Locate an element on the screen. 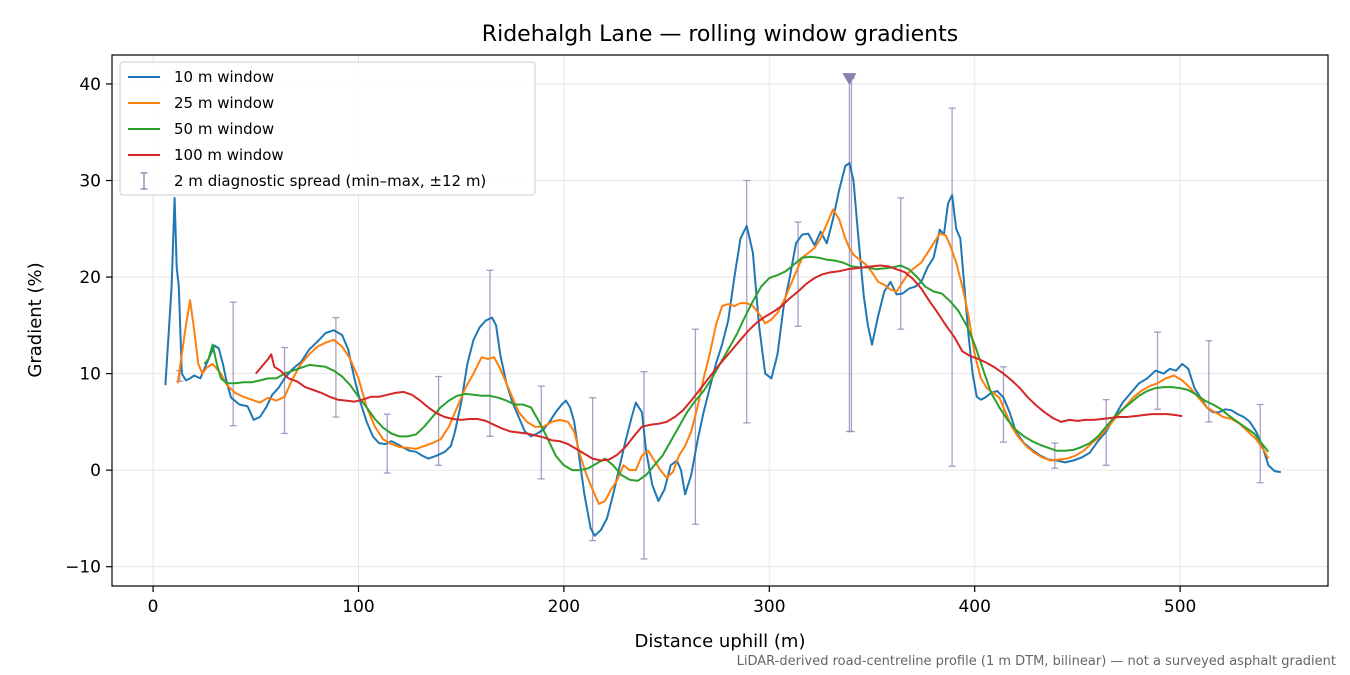 The image size is (1350, 675). legend-entry: 2 m diagnostic spread (min–max, ±12 m) is located at coordinates (330, 181).